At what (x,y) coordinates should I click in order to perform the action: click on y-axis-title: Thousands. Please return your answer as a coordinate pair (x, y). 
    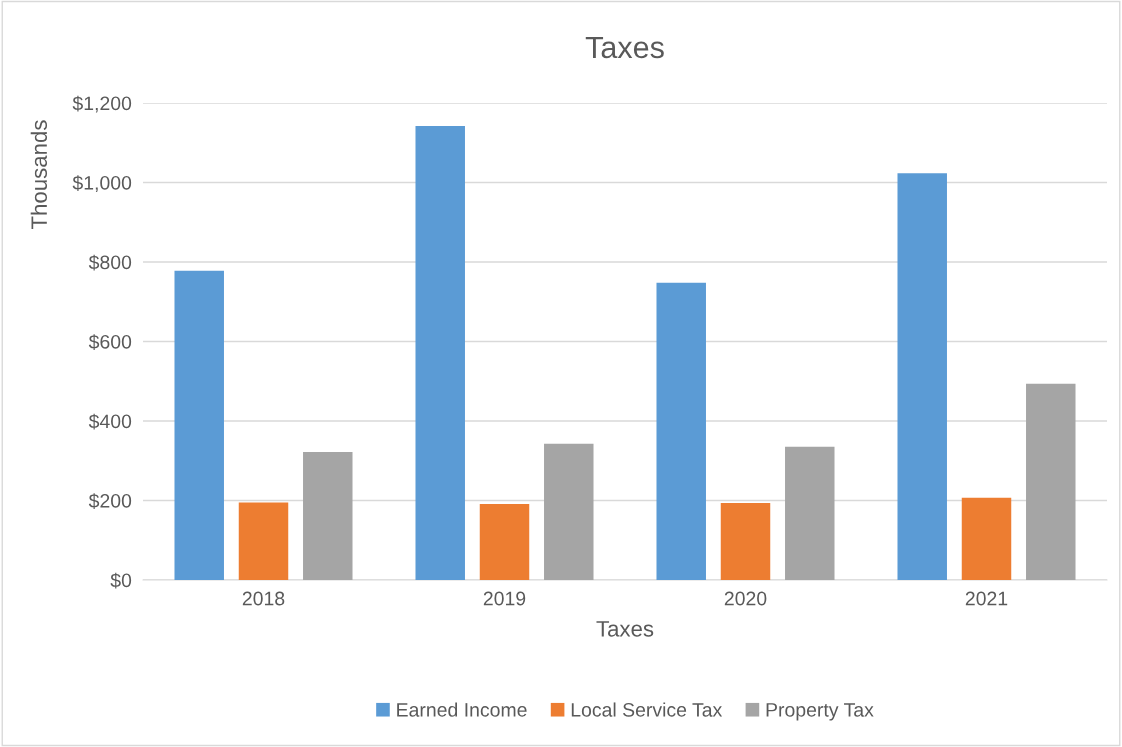
    Looking at the image, I should click on (39, 175).